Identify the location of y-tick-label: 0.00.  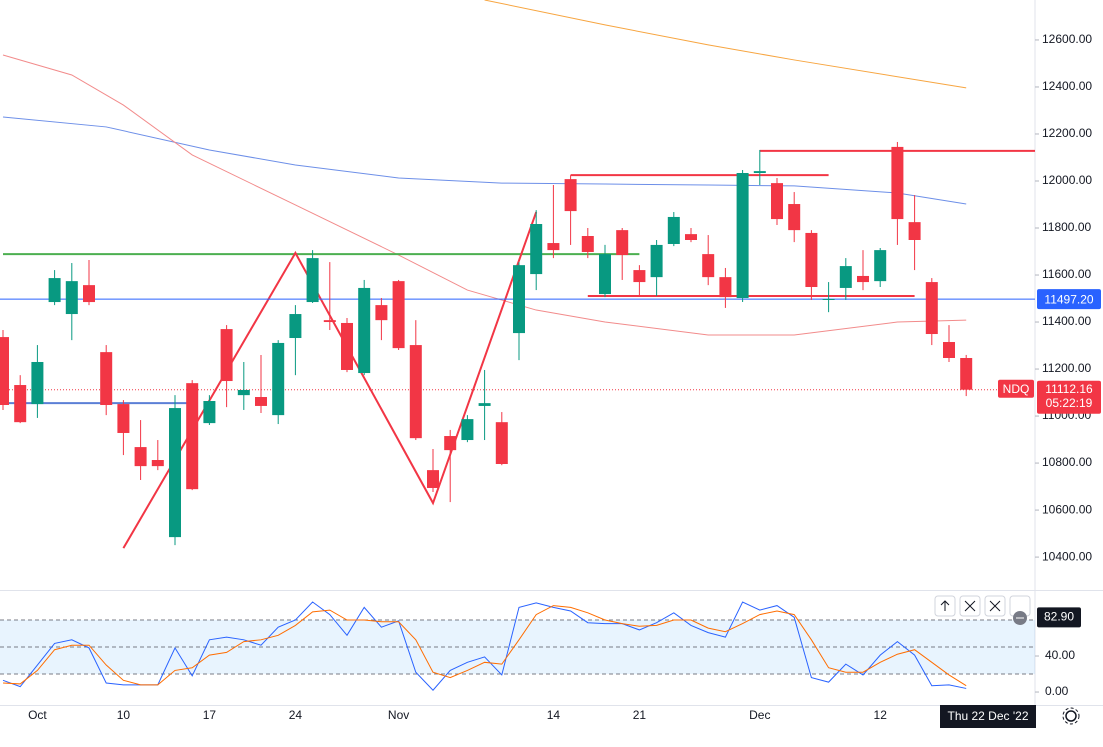
(1057, 691).